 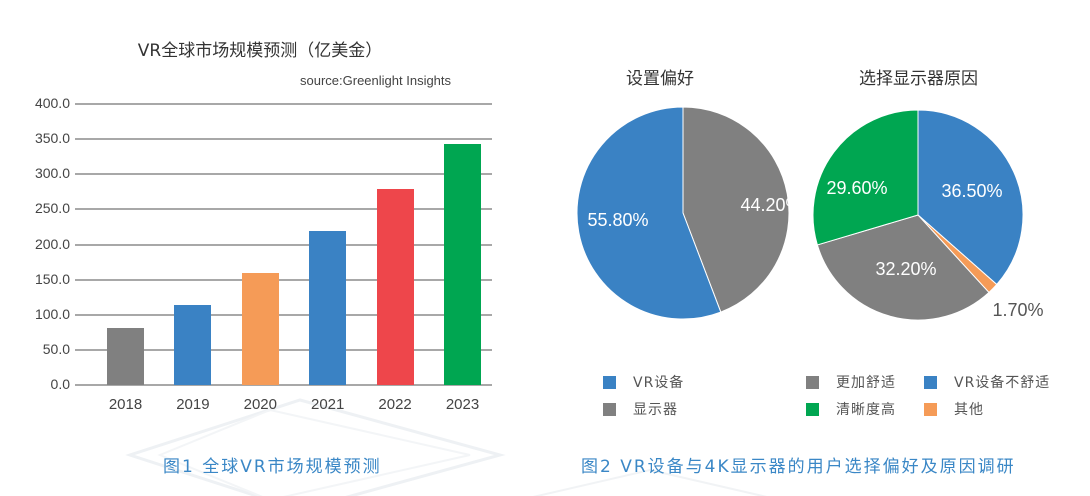 What do you see at coordinates (328, 308) in the screenshot?
I see `bar-2021` at bounding box center [328, 308].